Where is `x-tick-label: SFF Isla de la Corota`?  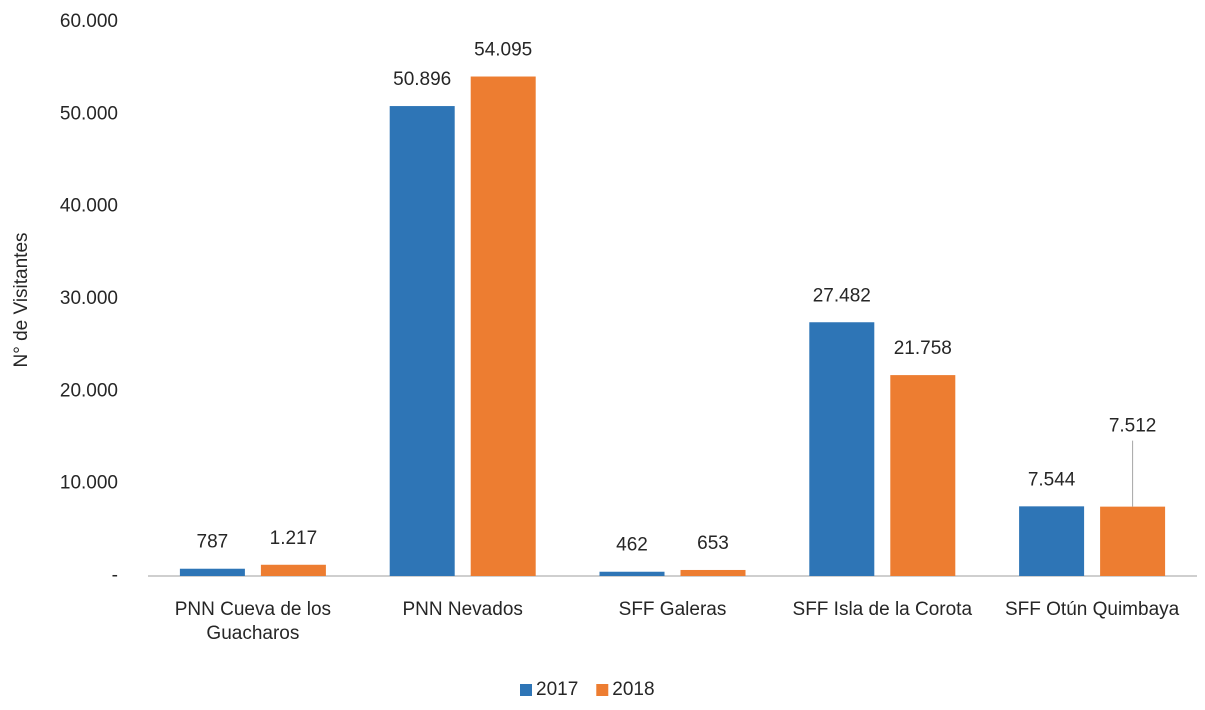 x-tick-label: SFF Isla de la Corota is located at coordinates (882, 609).